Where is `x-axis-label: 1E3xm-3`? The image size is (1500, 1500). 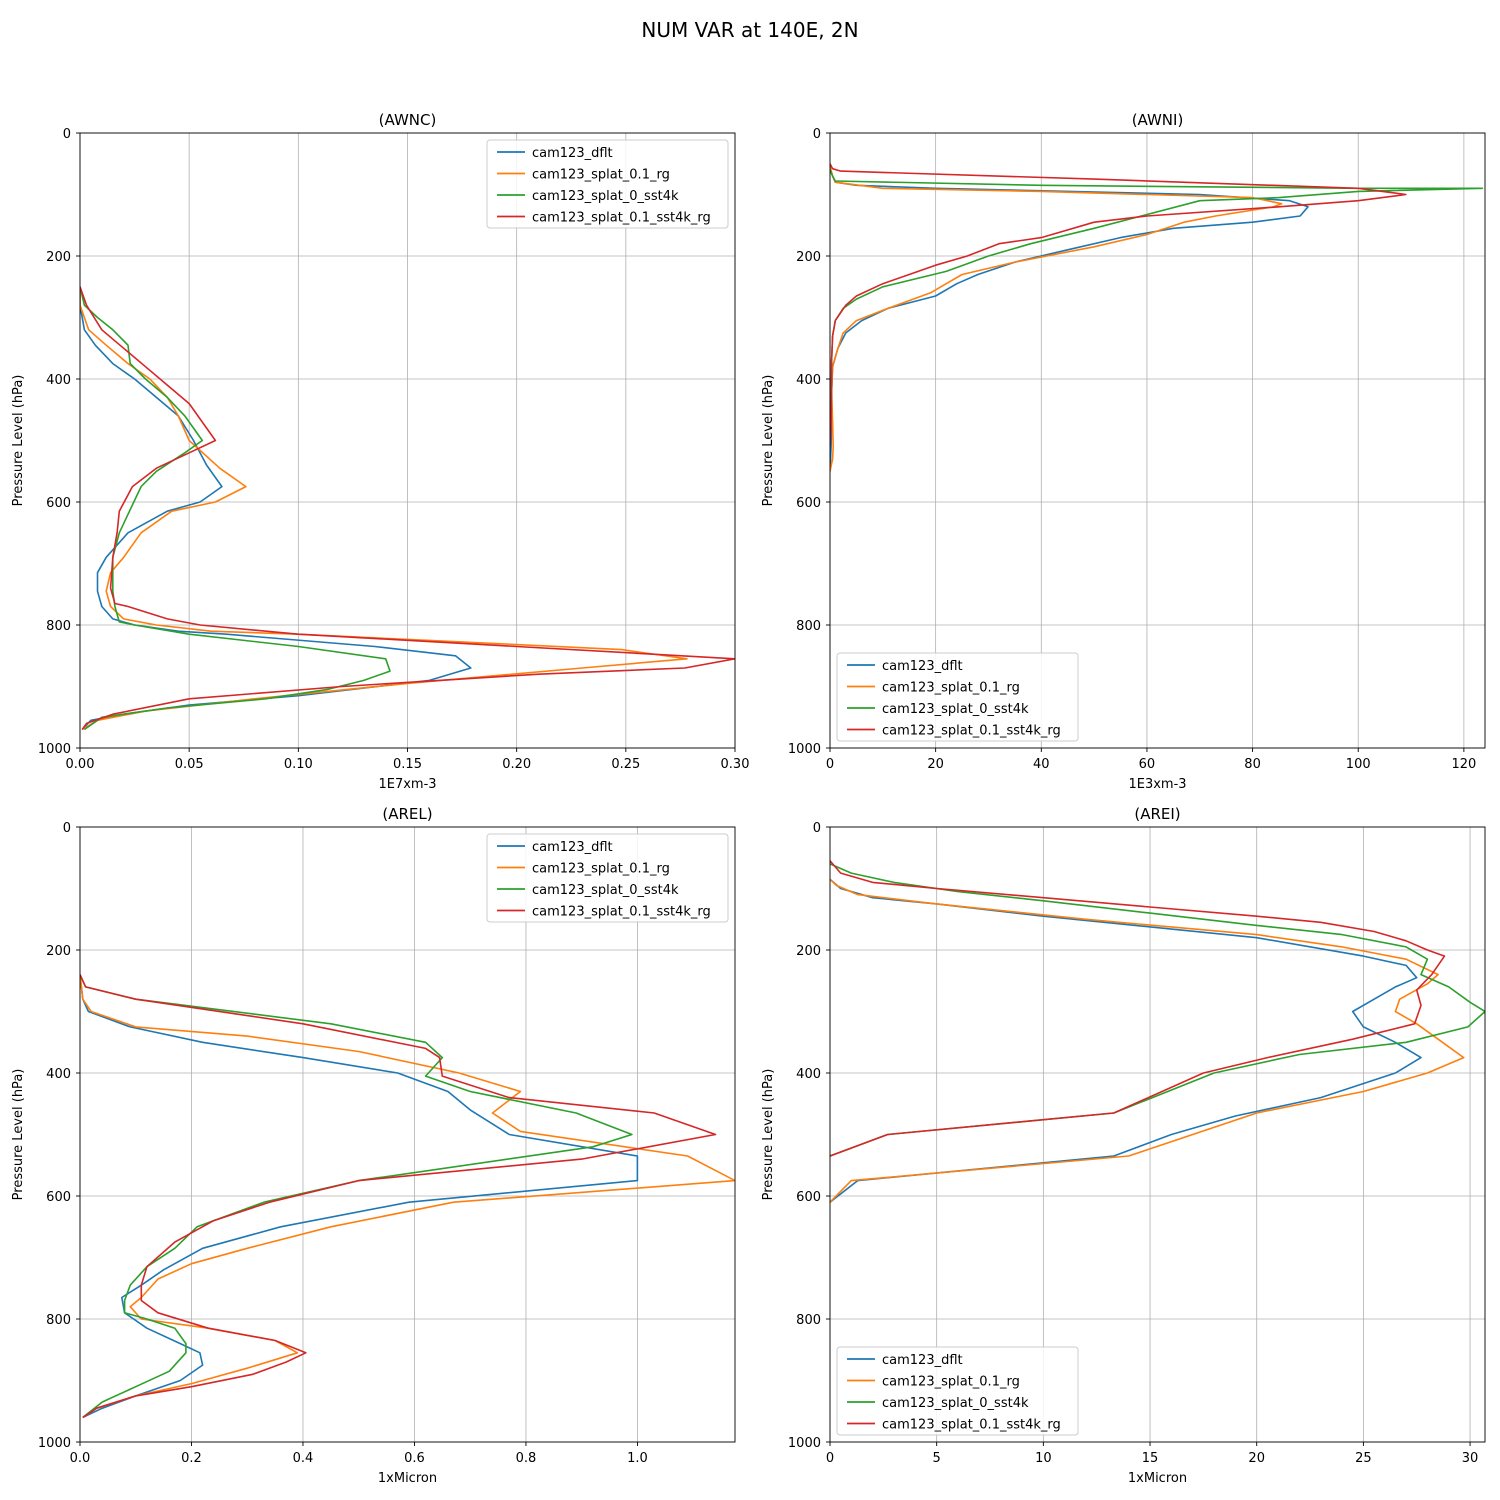
x-axis-label: 1E3xm-3 is located at coordinates (1157, 784).